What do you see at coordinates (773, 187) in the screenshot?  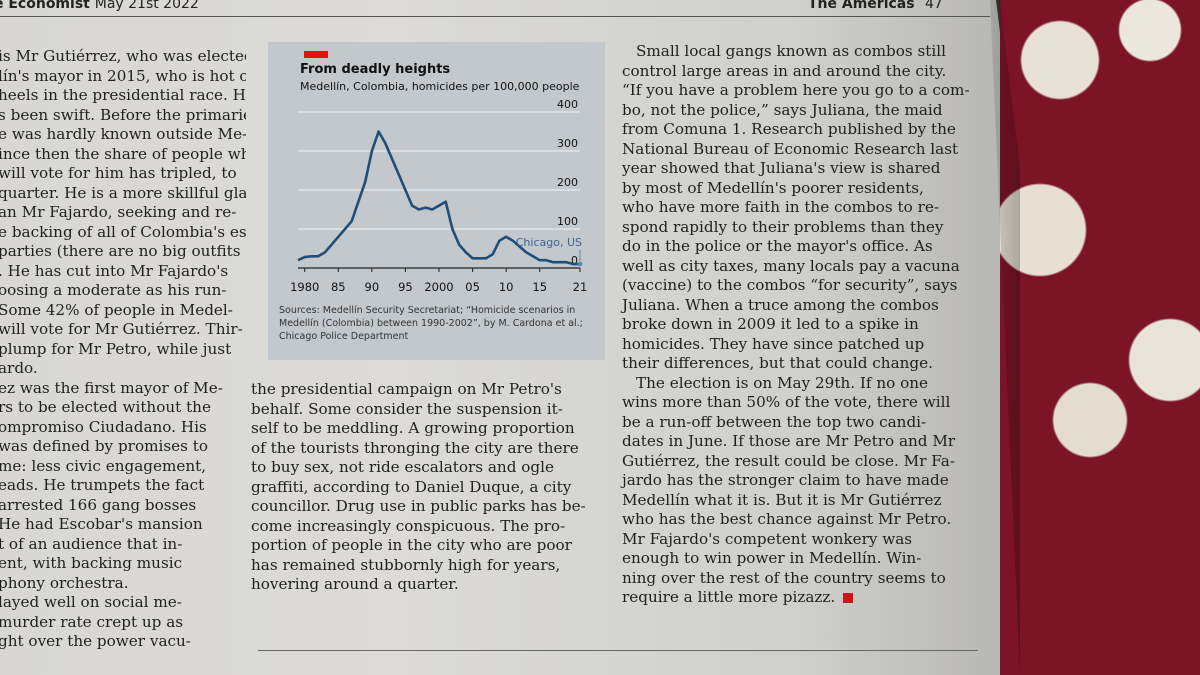 I see `text-line: by most of Medellín's poorer residents,` at bounding box center [773, 187].